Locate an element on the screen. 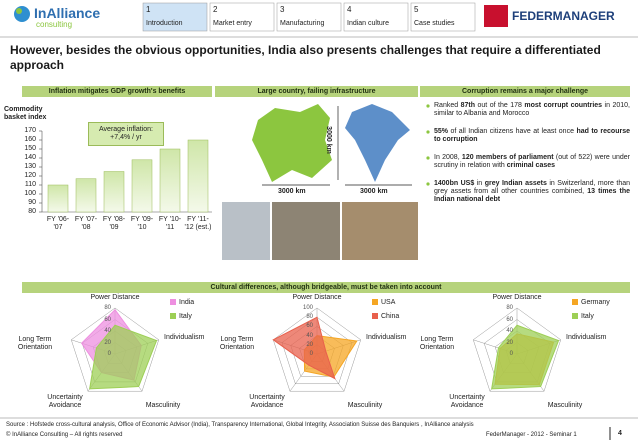 This screenshot has height=442, width=638. partner-logo is located at coordinates (496, 16).